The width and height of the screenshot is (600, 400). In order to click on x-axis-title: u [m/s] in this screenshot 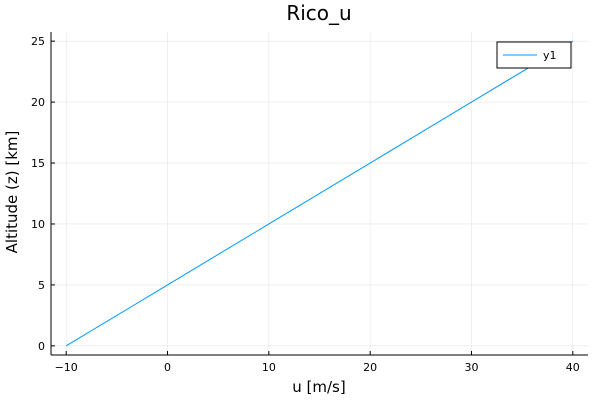, I will do `click(318, 387)`.